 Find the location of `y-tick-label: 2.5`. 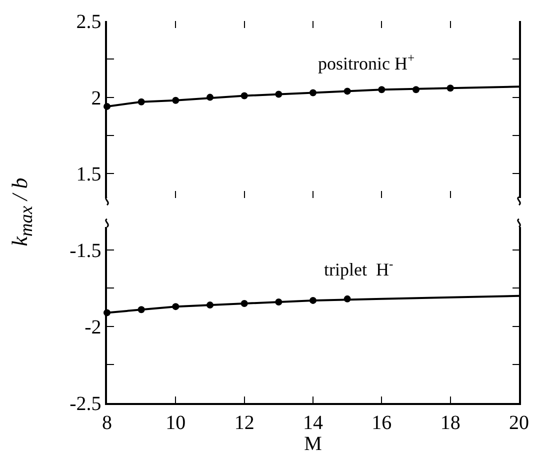

y-tick-label: 2.5 is located at coordinates (89, 22).